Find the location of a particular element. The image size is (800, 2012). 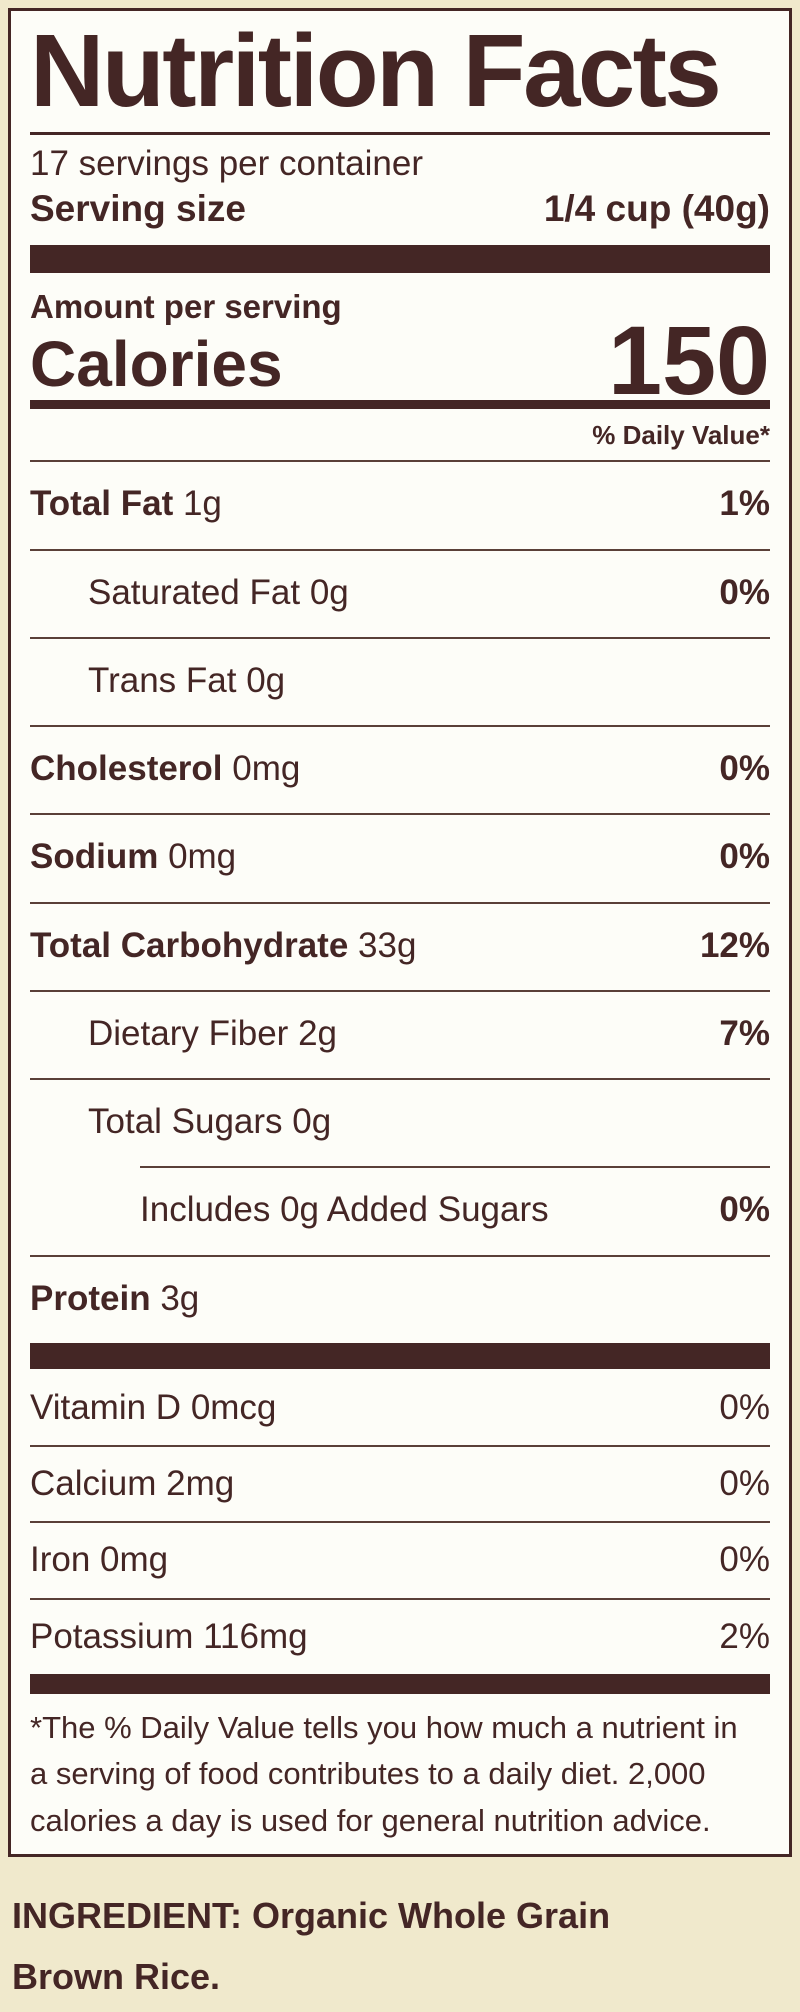

nutrient-row-added-sugars: Includes 0g Added Sugars 0% is located at coordinates (400, 1210).